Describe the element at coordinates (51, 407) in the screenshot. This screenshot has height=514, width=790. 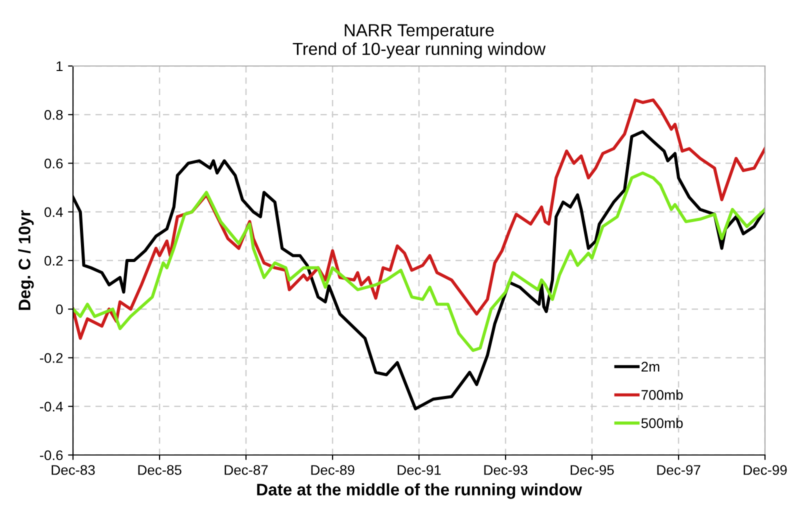
I see `y-tick-label: -0.4` at that location.